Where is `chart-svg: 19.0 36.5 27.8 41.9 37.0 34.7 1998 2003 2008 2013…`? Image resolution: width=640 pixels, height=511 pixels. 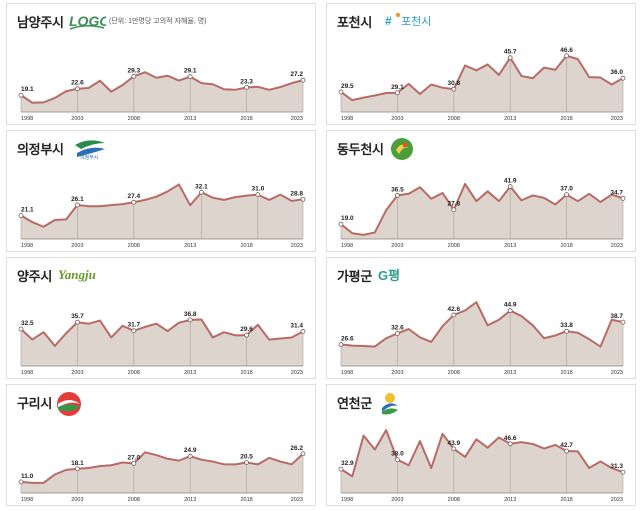
chart-svg: 19.0 36.5 27.8 41.9 37.0 34.7 1998 2003 2008 2013… is located at coordinates (482, 213).